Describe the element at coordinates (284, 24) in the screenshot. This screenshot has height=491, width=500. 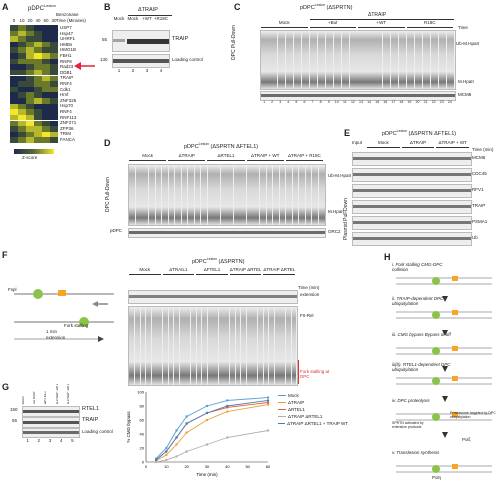
I see `group-label: Mock` at that location.